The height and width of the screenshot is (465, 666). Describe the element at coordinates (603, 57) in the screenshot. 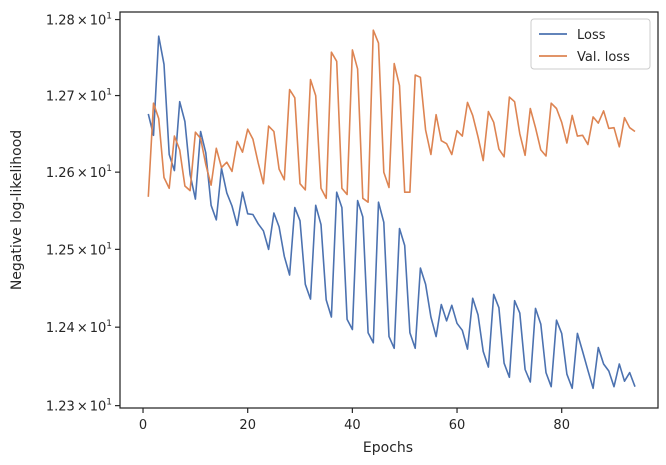

I see `legend-label-1: Val. loss` at that location.